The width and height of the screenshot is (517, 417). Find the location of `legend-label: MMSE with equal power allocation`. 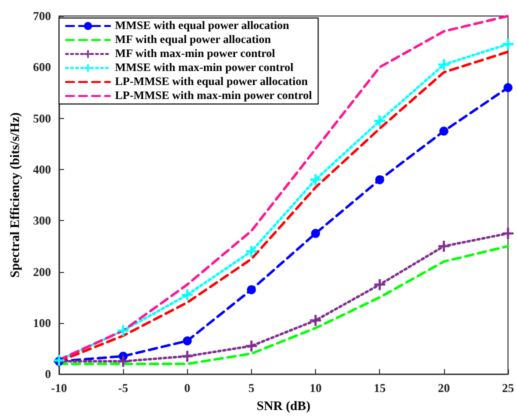

legend-label: MMSE with equal power allocation is located at coordinates (202, 26).